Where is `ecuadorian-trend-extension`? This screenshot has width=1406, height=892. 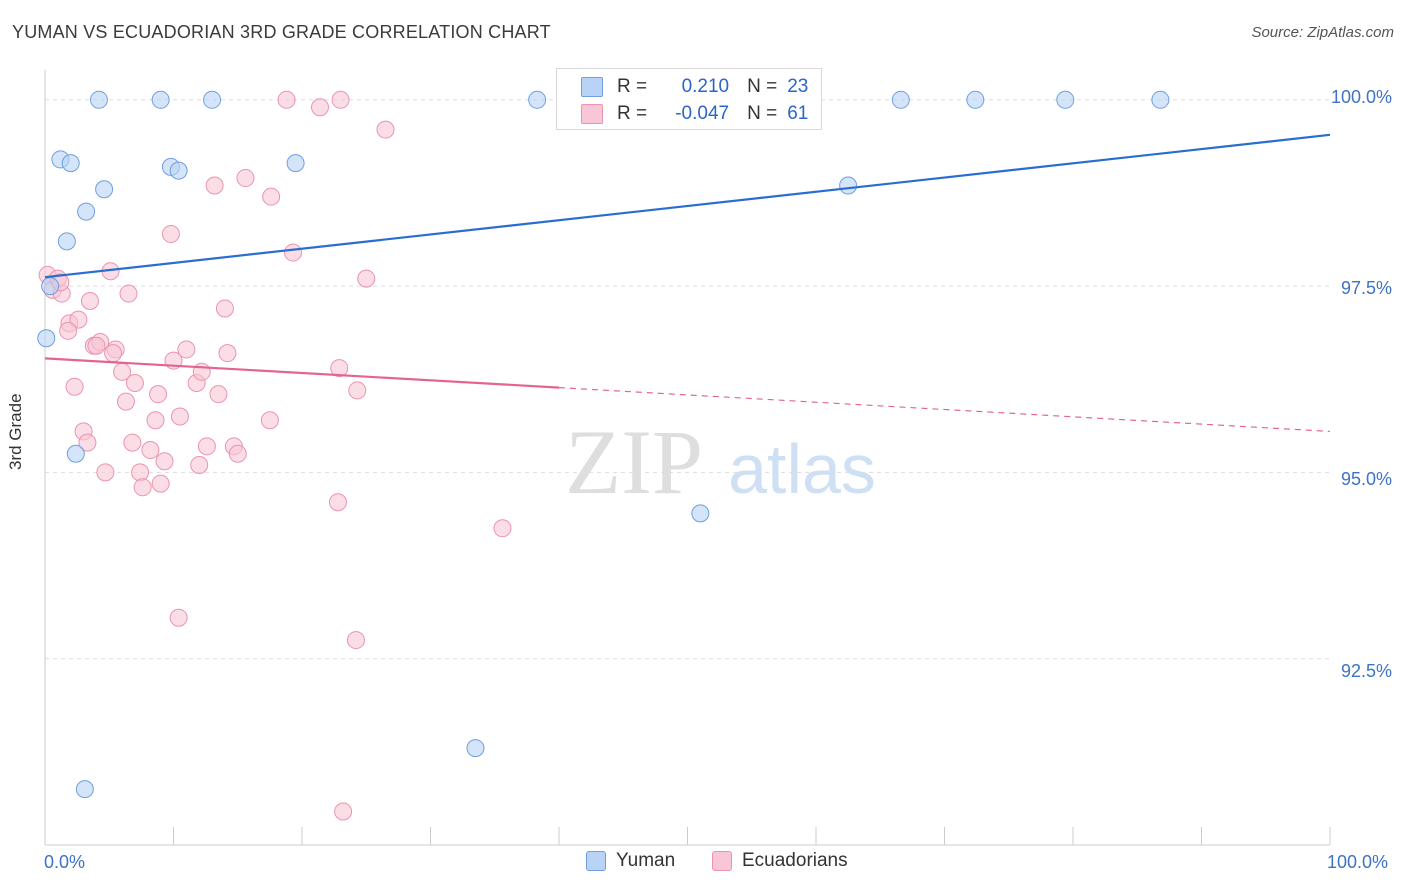
ecuadorian-trend-extension is located at coordinates (944, 410).